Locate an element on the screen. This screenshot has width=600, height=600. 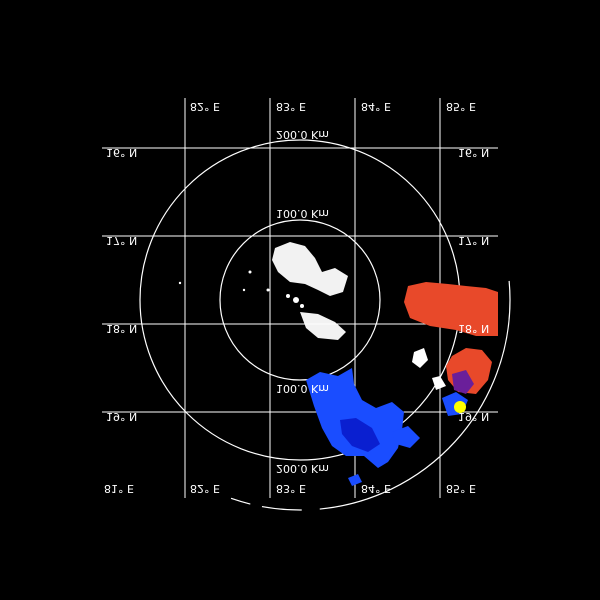
lon-label-top-1: 83° E is located at coordinates (291, 106).